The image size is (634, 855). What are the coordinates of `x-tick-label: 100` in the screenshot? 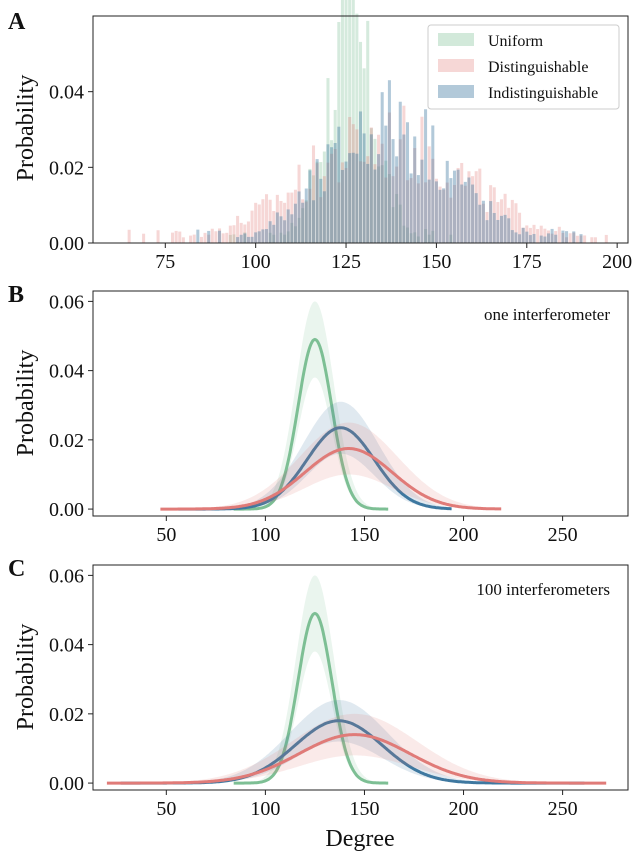 It's located at (256, 262).